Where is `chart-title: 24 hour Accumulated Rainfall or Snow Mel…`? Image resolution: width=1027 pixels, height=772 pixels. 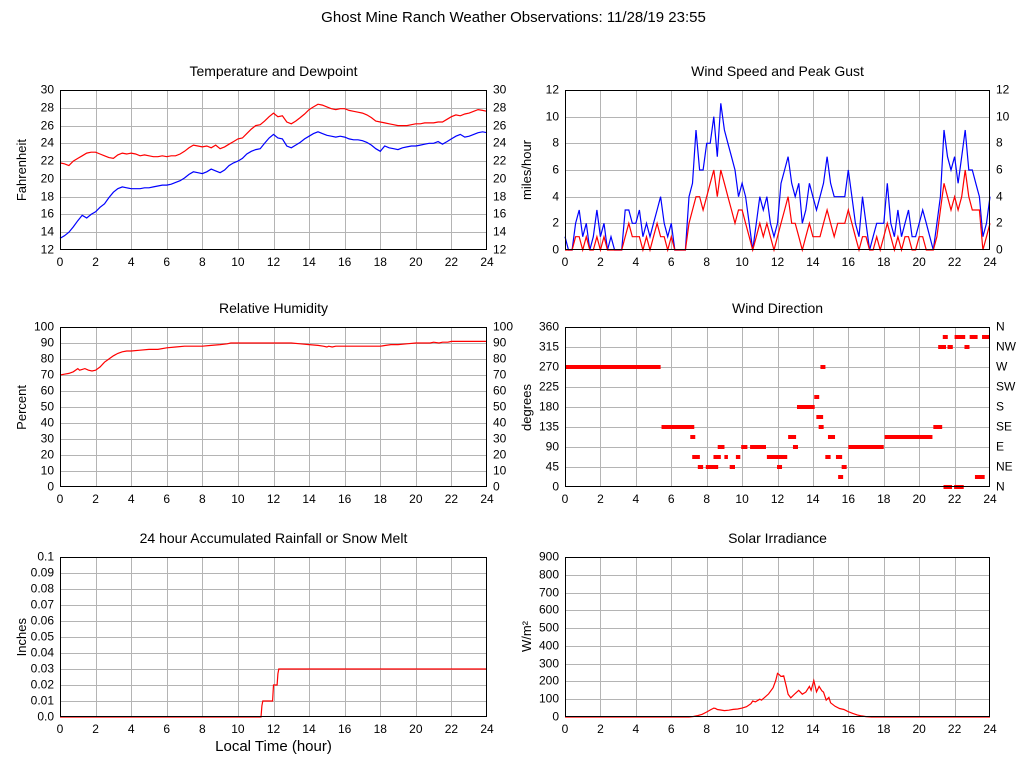
chart-title: 24 hour Accumulated Rainfall or Snow Mel… is located at coordinates (273, 538).